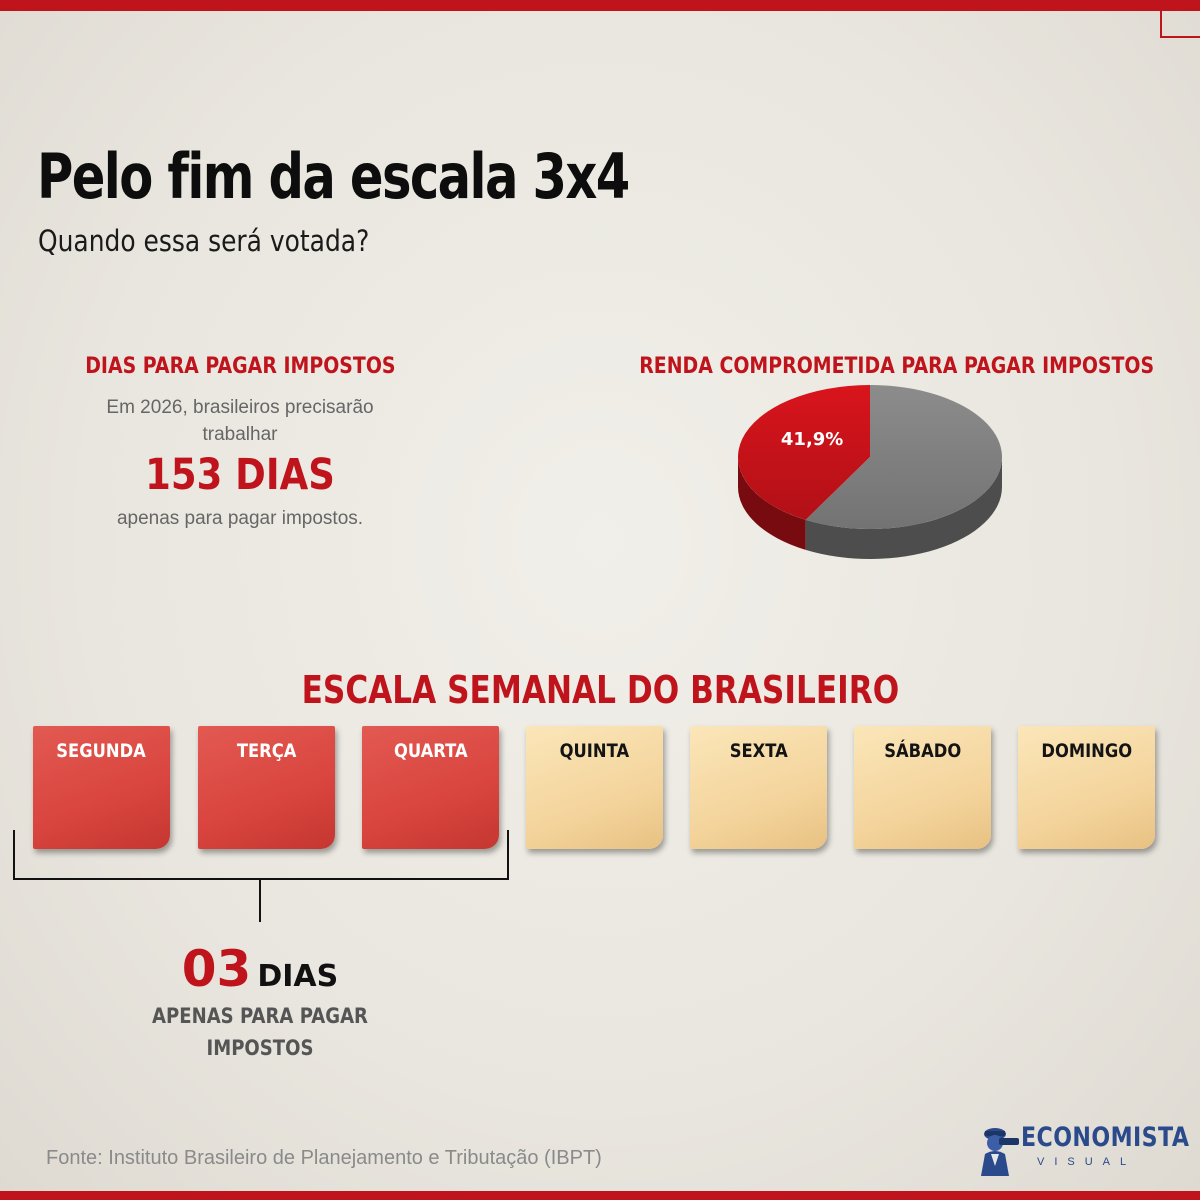  Describe the element at coordinates (1180, 19) in the screenshot. I see `corner-frame` at that location.